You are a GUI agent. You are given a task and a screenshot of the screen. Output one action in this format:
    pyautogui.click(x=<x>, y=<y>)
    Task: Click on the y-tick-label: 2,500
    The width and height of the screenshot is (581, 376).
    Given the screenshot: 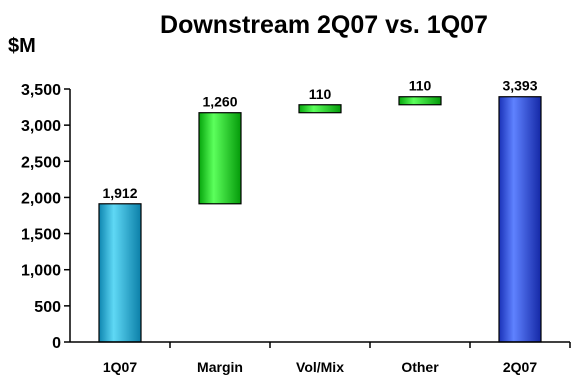 What is the action you would take?
    pyautogui.click(x=41, y=162)
    